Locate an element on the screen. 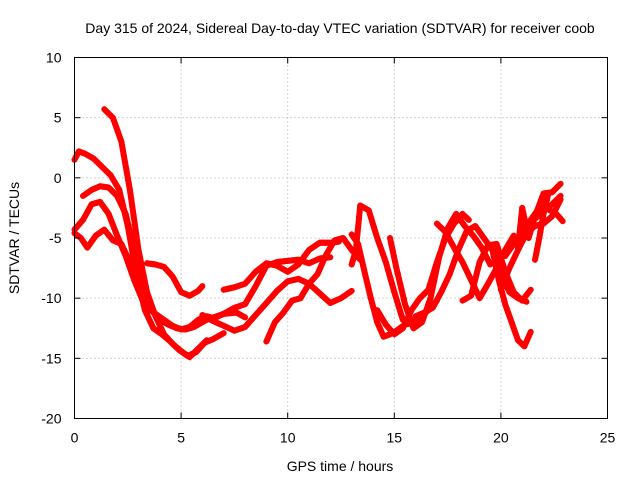 Image resolution: width=640 pixels, height=480 pixels. y-tick-label: -10 is located at coordinates (51, 298).